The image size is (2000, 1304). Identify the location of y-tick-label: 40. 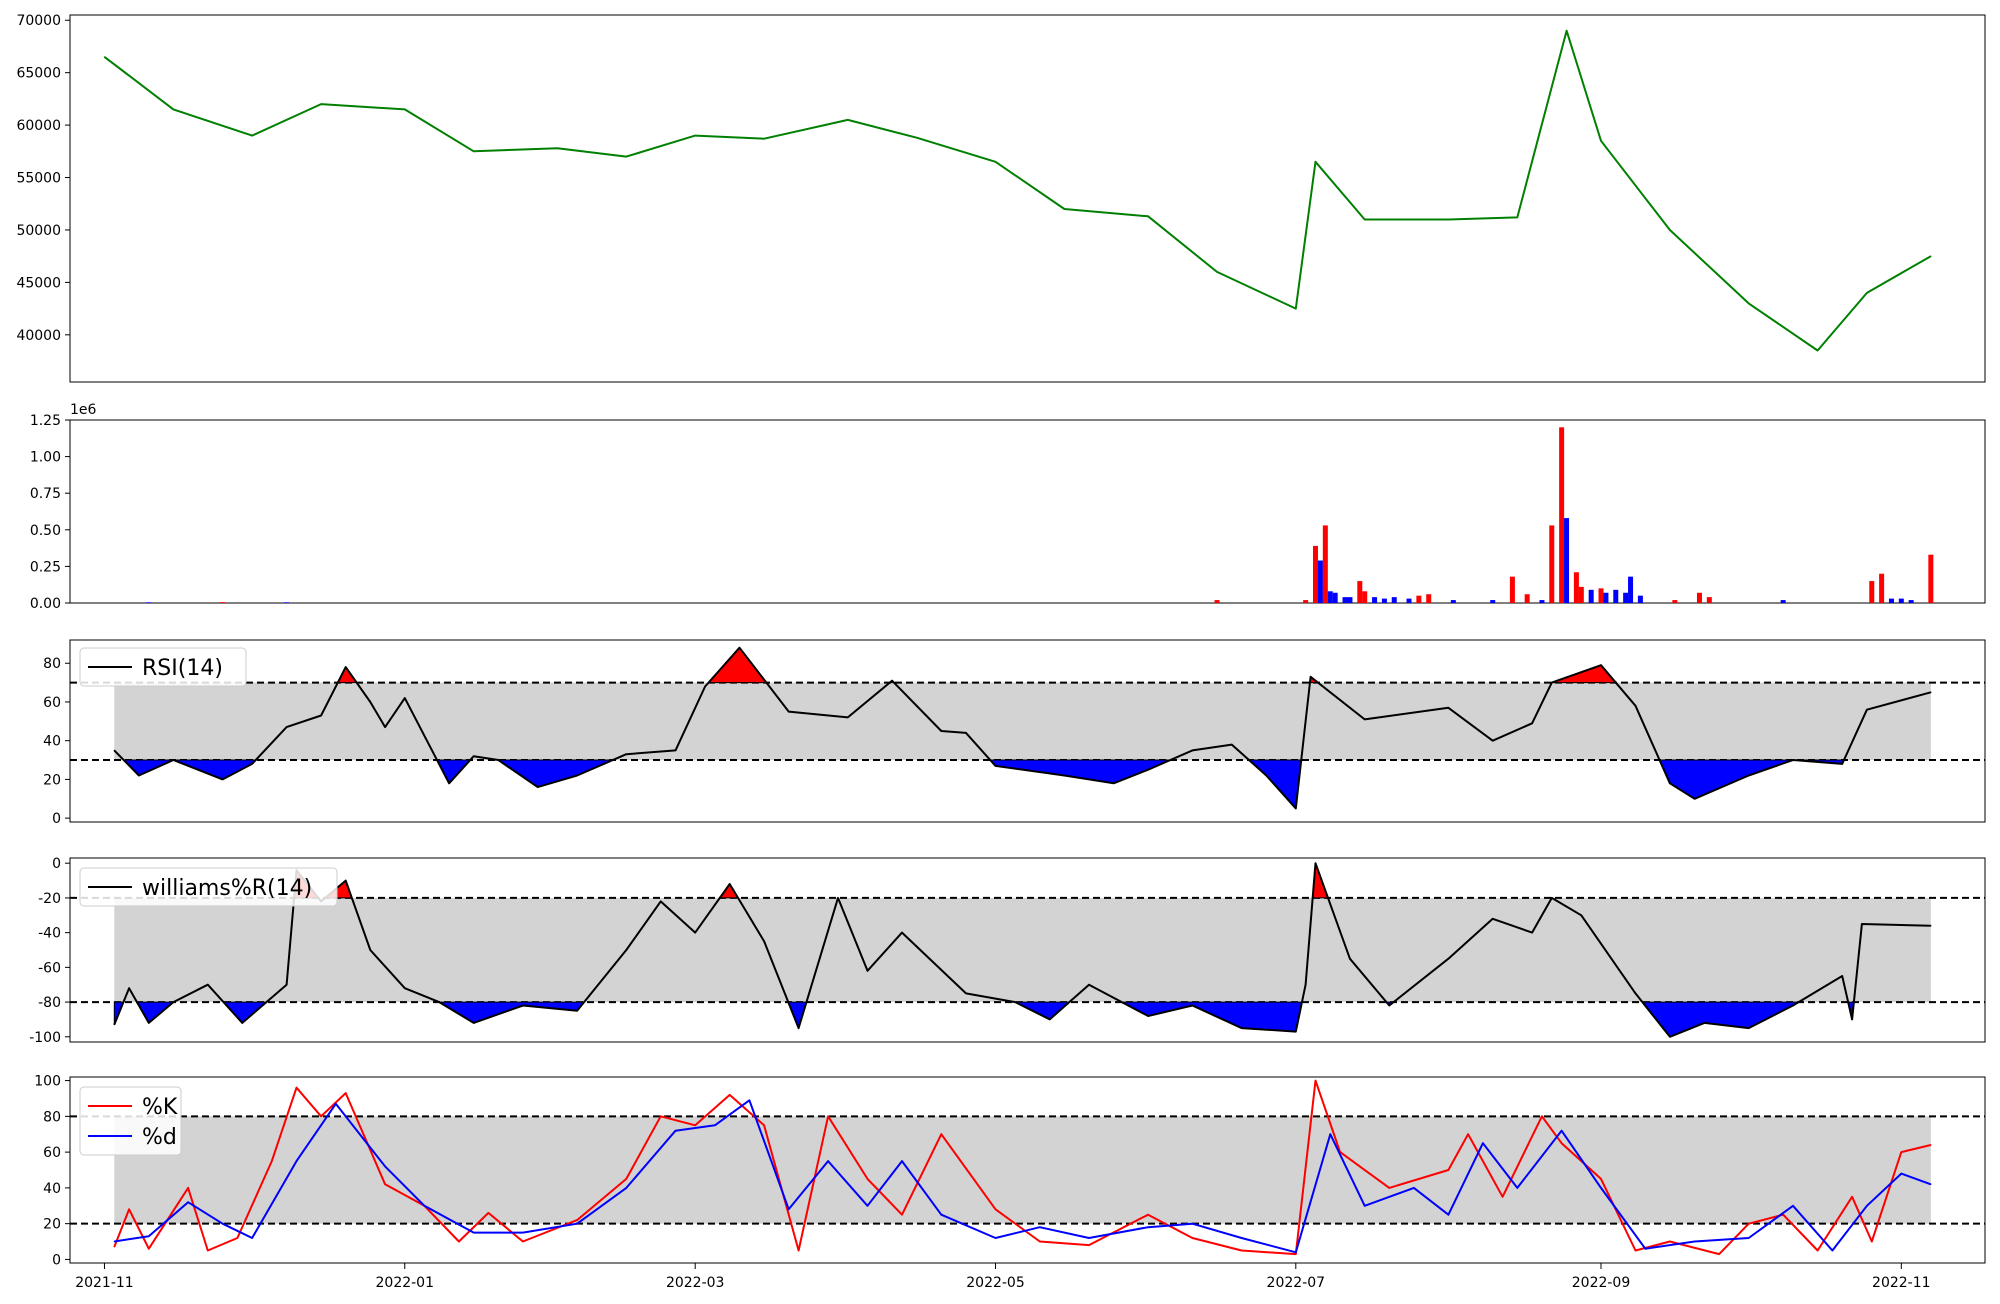
(52, 742).